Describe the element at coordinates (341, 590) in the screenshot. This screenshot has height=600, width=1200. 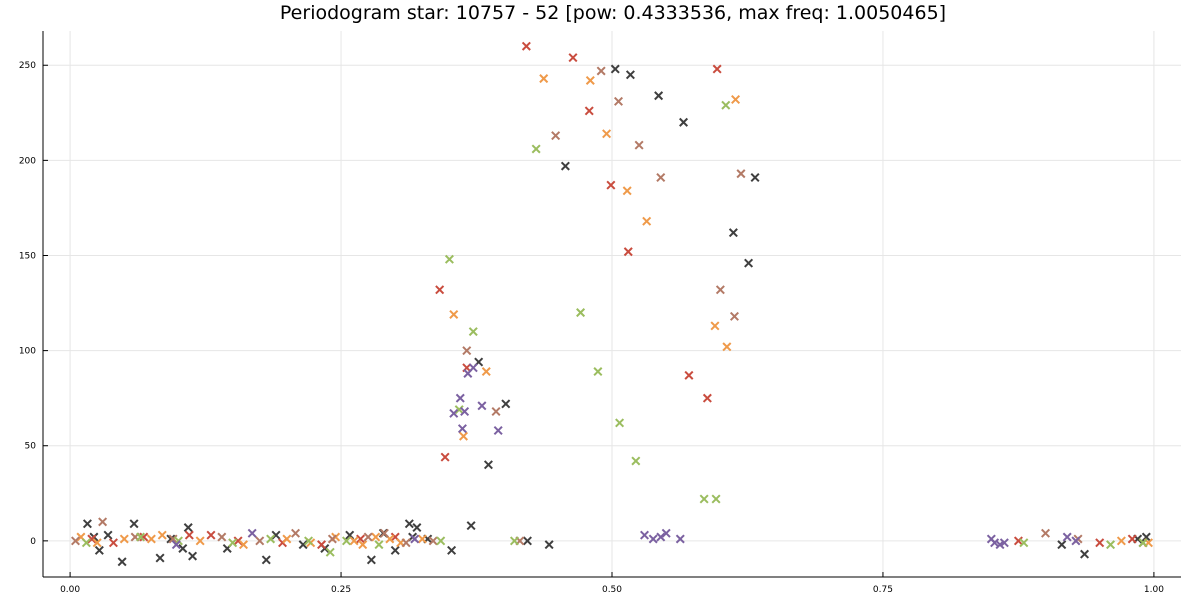
I see `x-tick-label: 0.25` at that location.